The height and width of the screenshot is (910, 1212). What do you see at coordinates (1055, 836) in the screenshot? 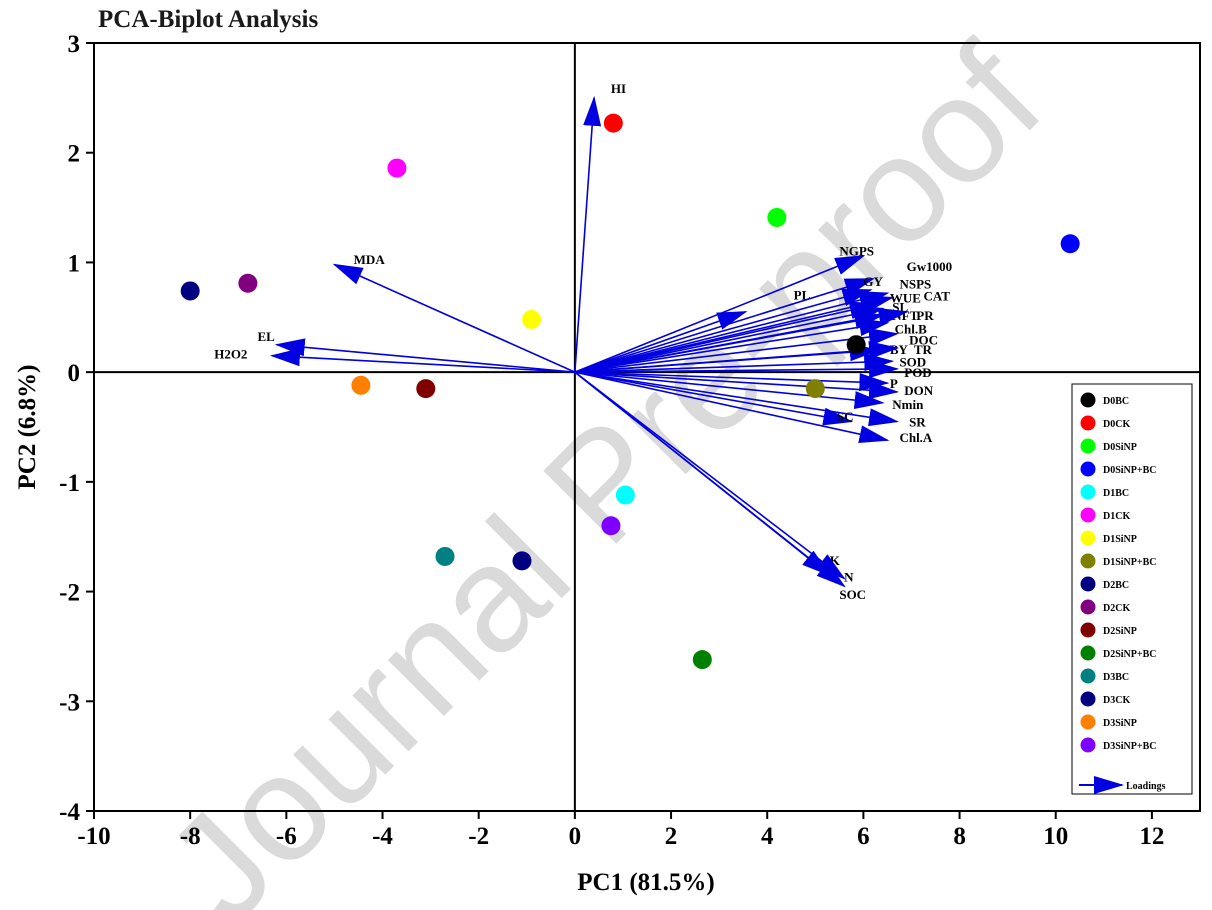
I see `x-tick-label: 10` at bounding box center [1055, 836].